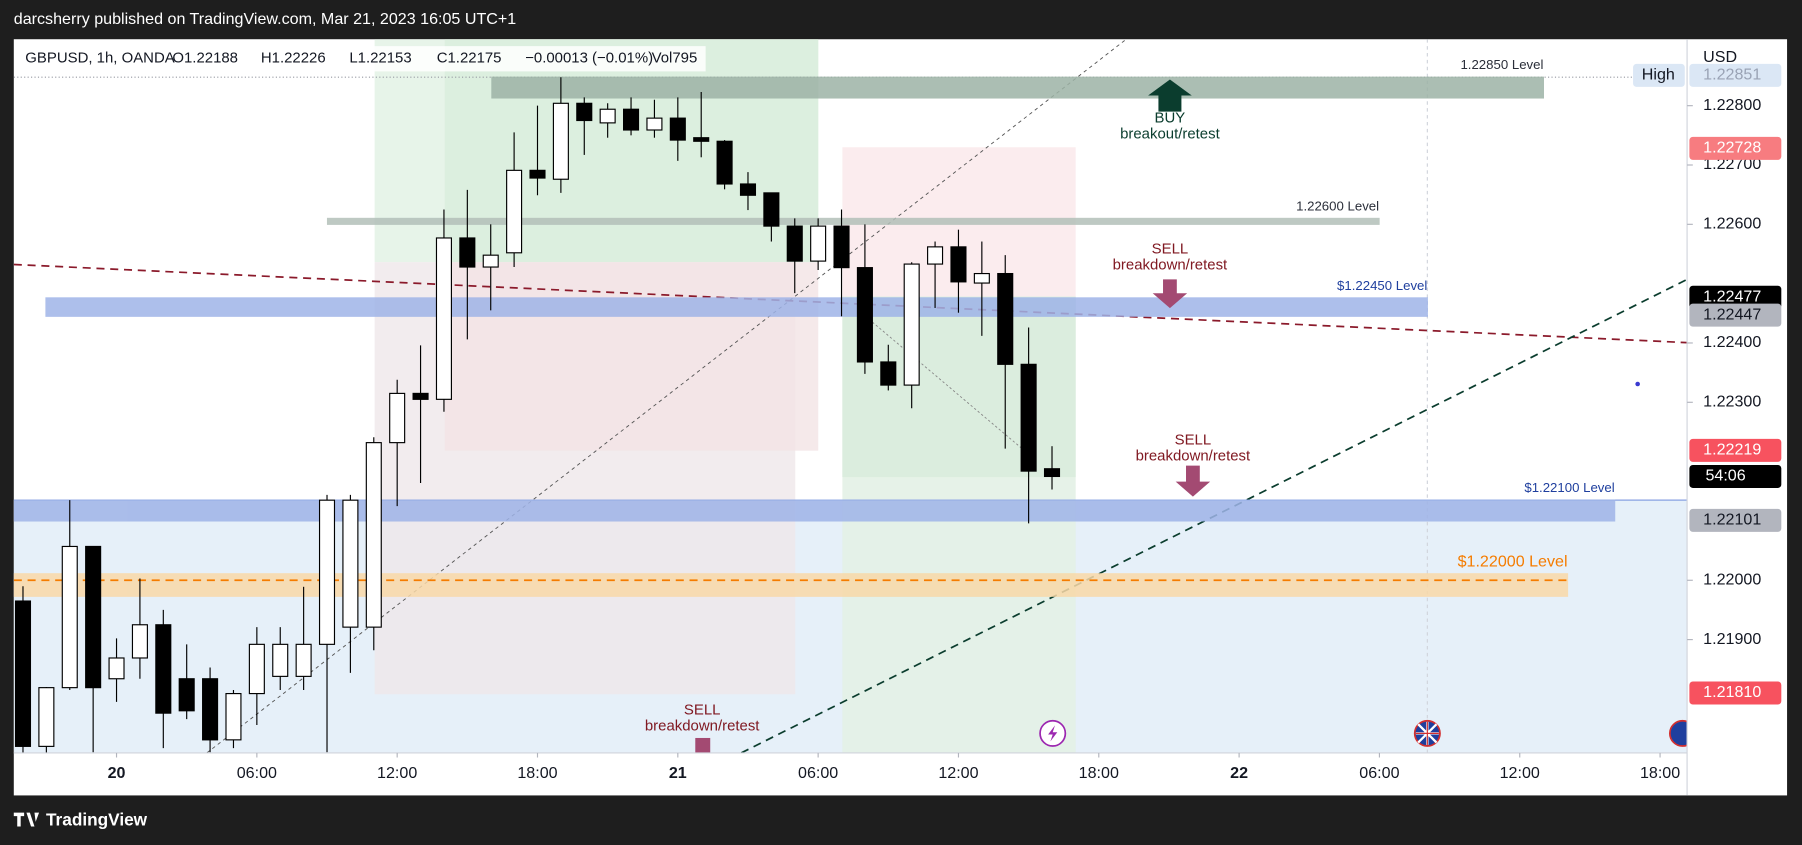 This screenshot has height=845, width=1802. What do you see at coordinates (1170, 265) in the screenshot?
I see `annotation-text: breakdown/retest` at bounding box center [1170, 265].